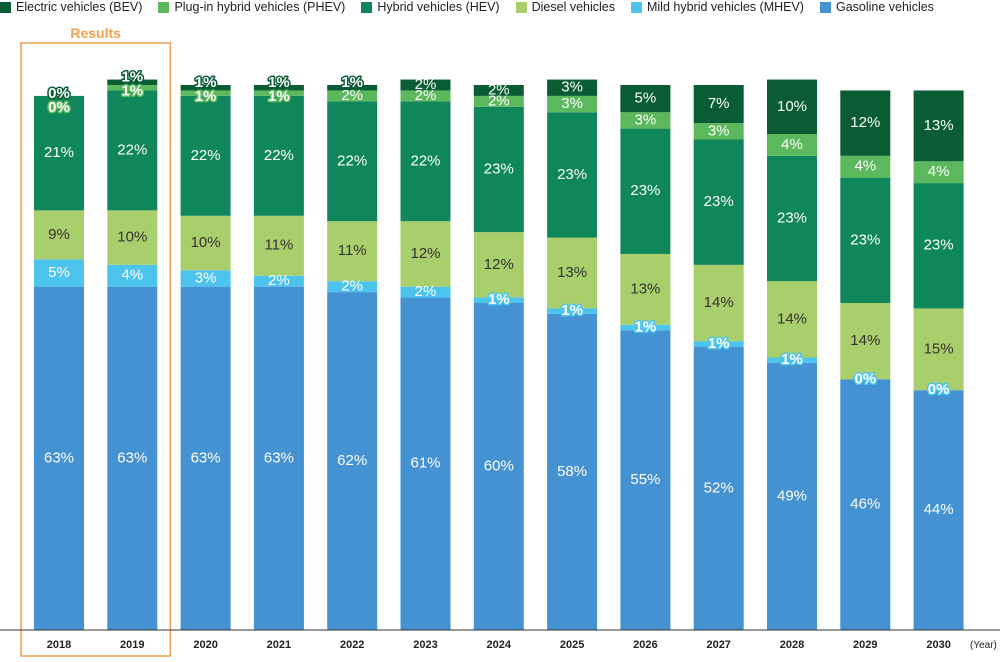  Describe the element at coordinates (279, 645) in the screenshot. I see `x-tick-label-2021: 2021` at that location.